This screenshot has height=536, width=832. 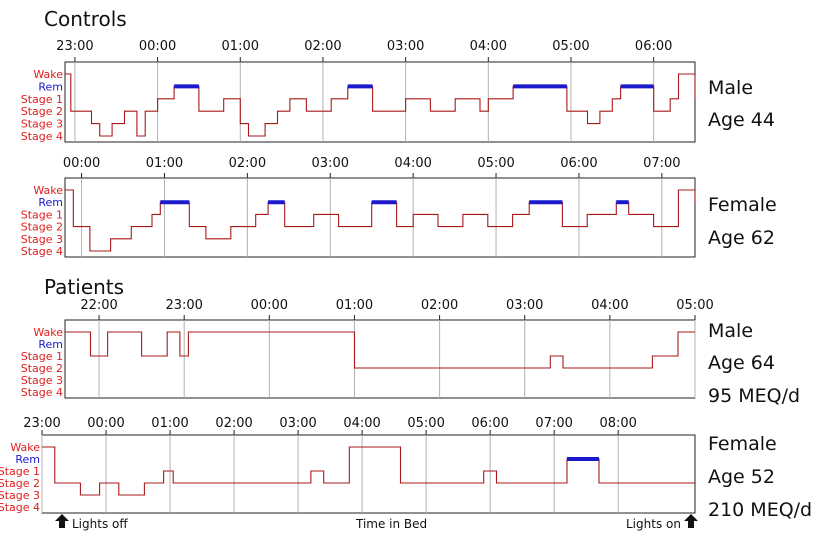 I want to click on panel-info-text: Age 64, so click(x=741, y=363).